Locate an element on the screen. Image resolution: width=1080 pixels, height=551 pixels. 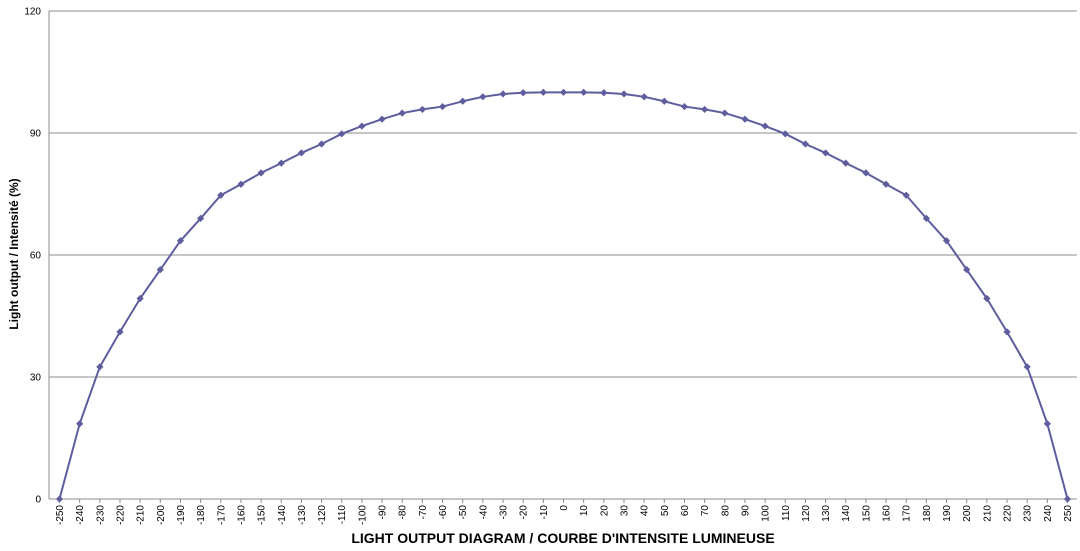
x-tick-label: 220 is located at coordinates (1008, 513).